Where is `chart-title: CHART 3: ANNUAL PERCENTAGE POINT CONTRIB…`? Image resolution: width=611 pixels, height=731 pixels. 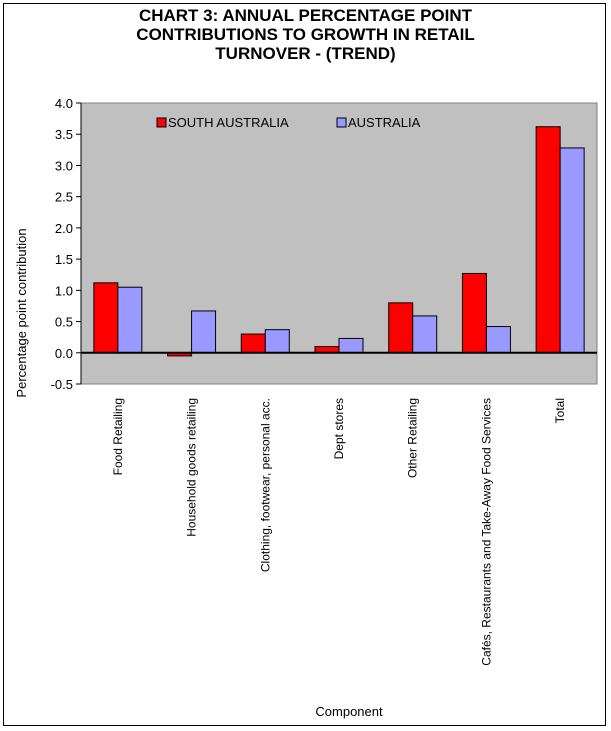 chart-title: CHART 3: ANNUAL PERCENTAGE POINT CONTRIB… is located at coordinates (305, 34).